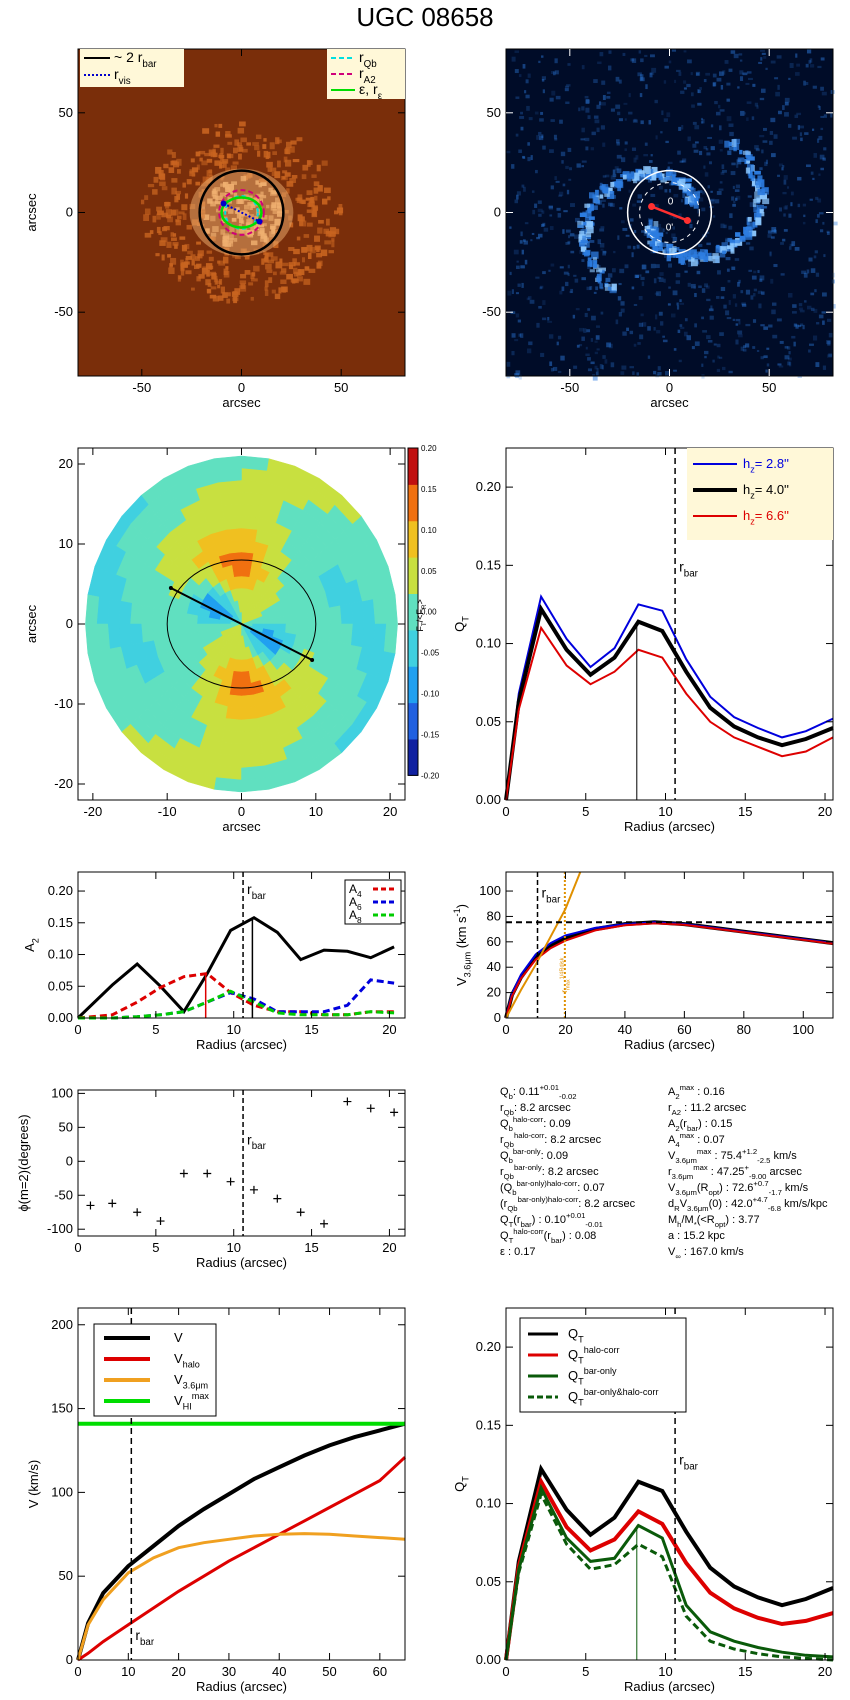  I want to click on colorbar-segment, so click(413, 721).